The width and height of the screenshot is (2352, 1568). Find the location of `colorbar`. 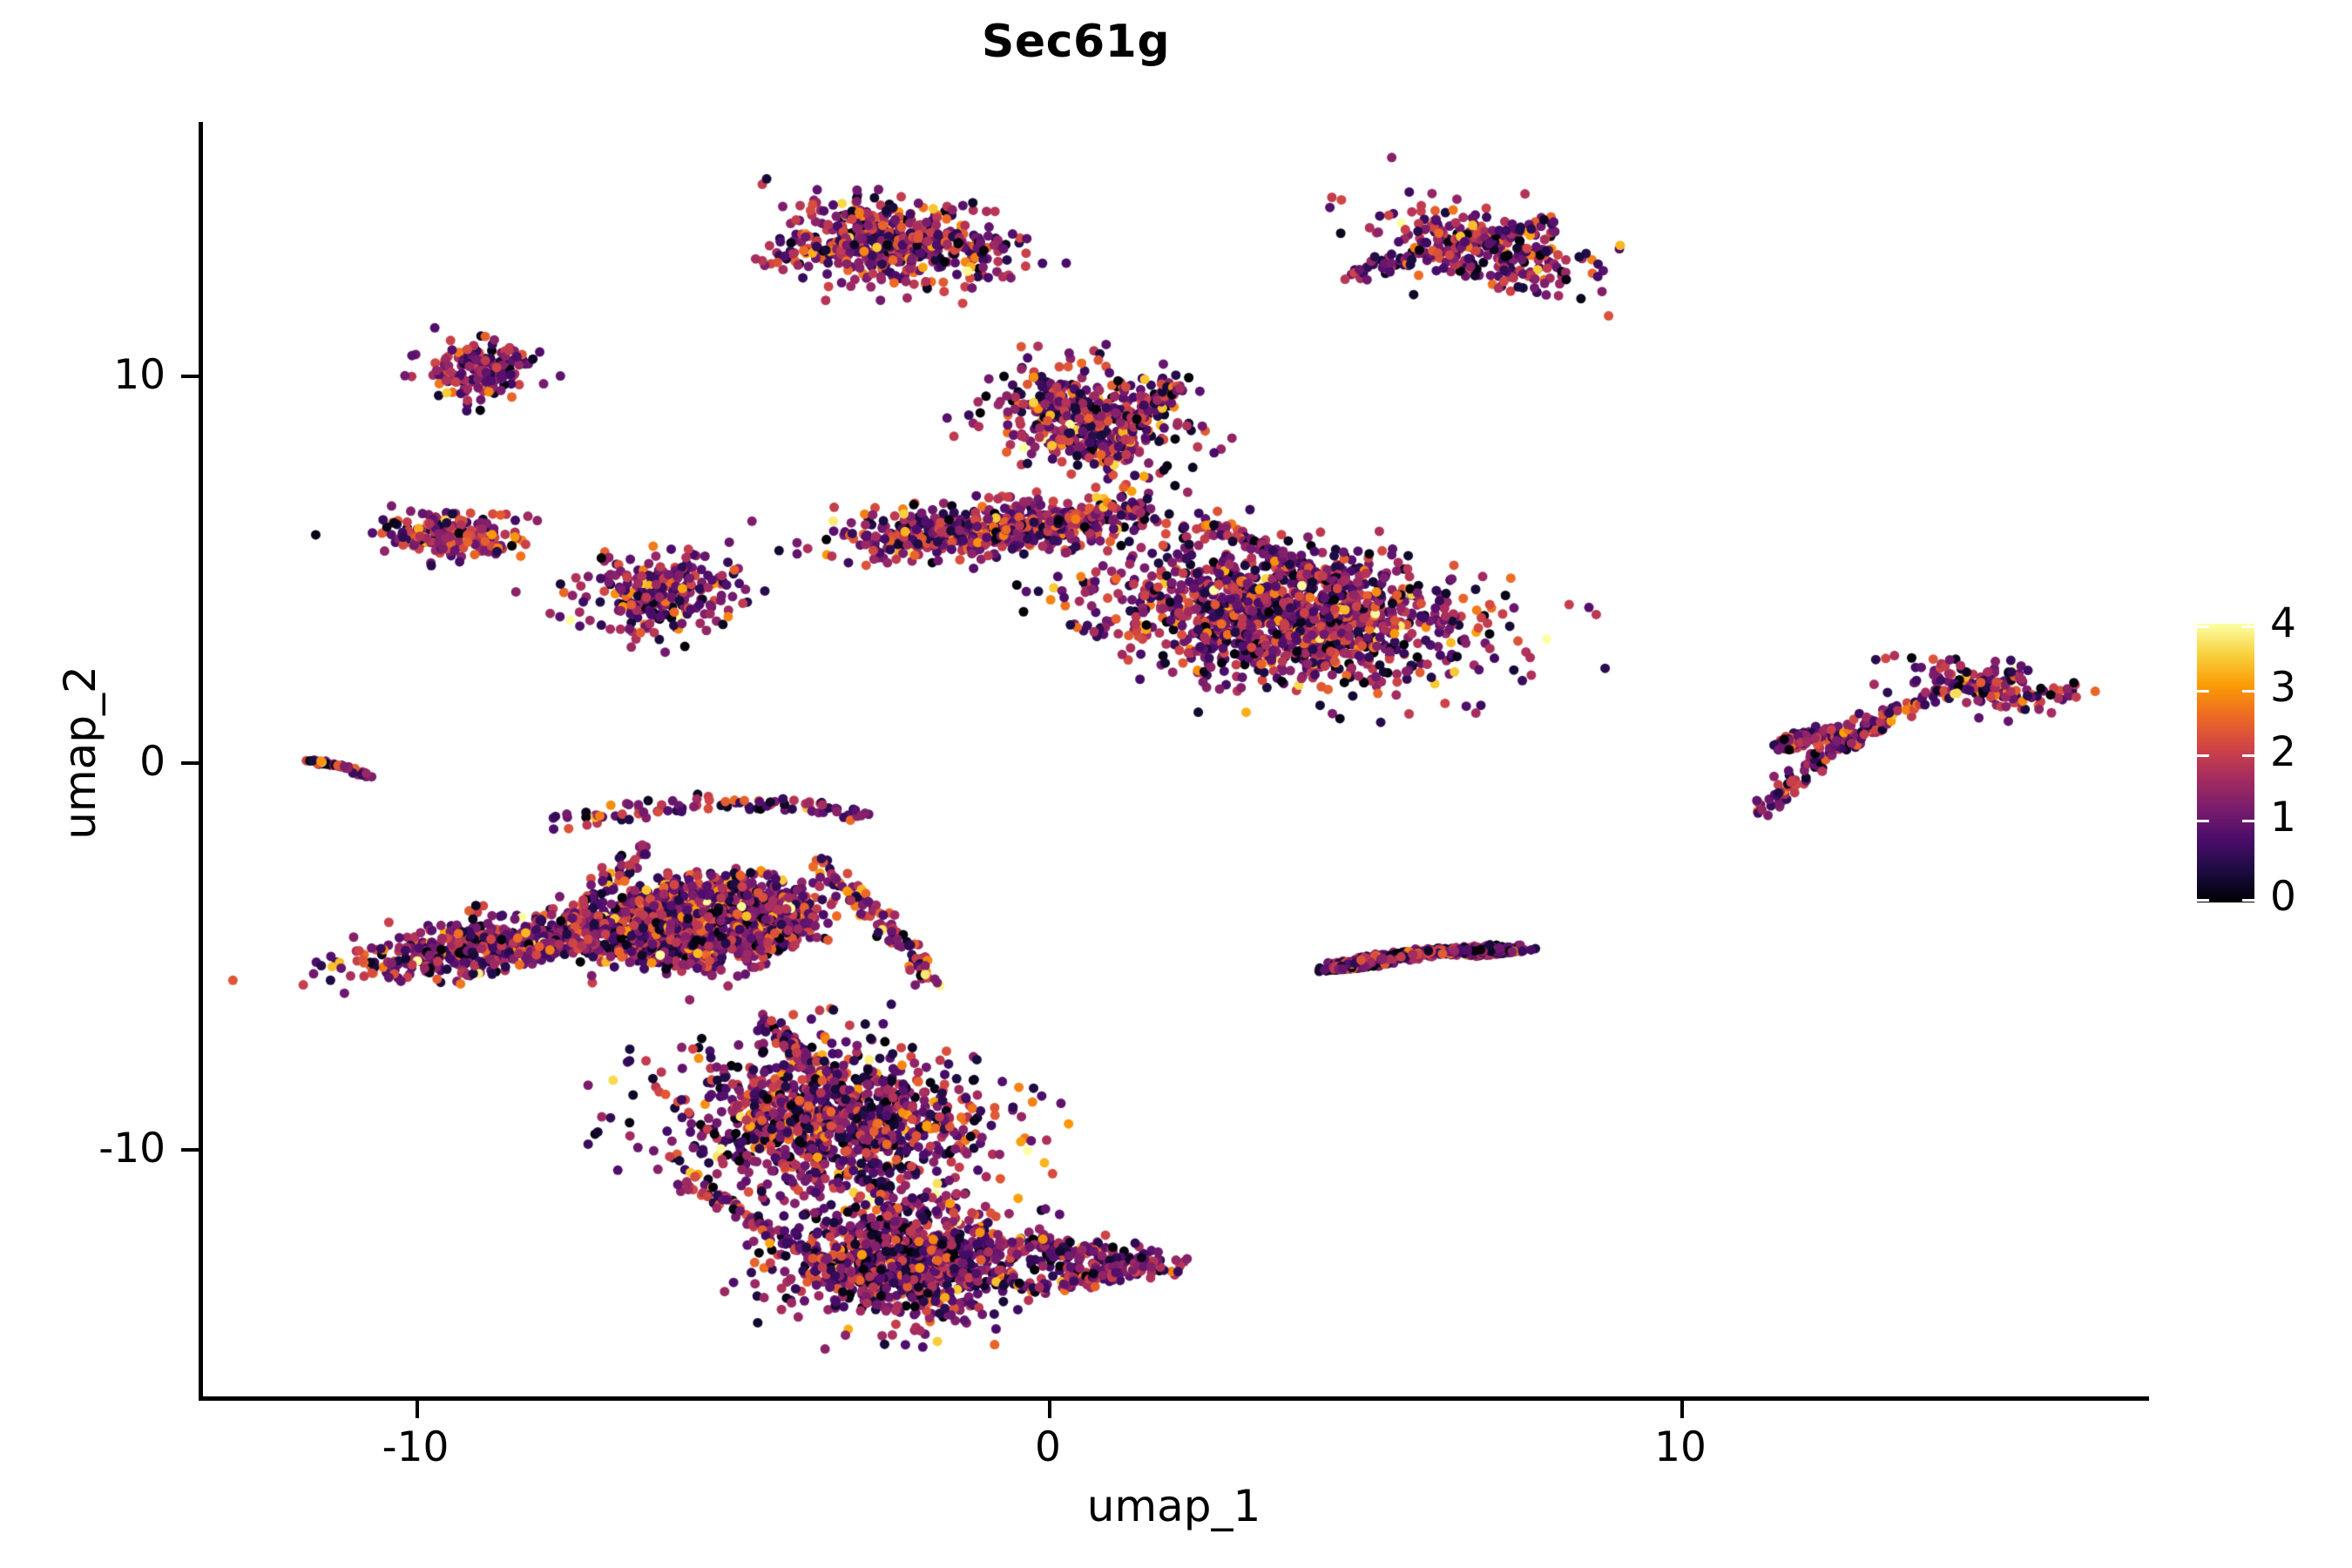

colorbar is located at coordinates (2225, 763).